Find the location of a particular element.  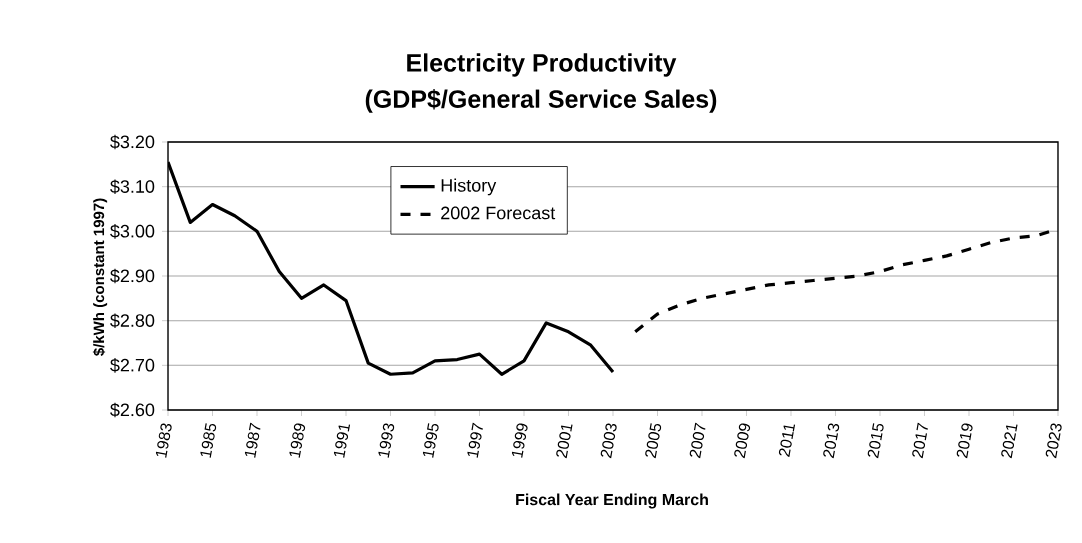

x-tick-label: 2017 is located at coordinates (920, 440).